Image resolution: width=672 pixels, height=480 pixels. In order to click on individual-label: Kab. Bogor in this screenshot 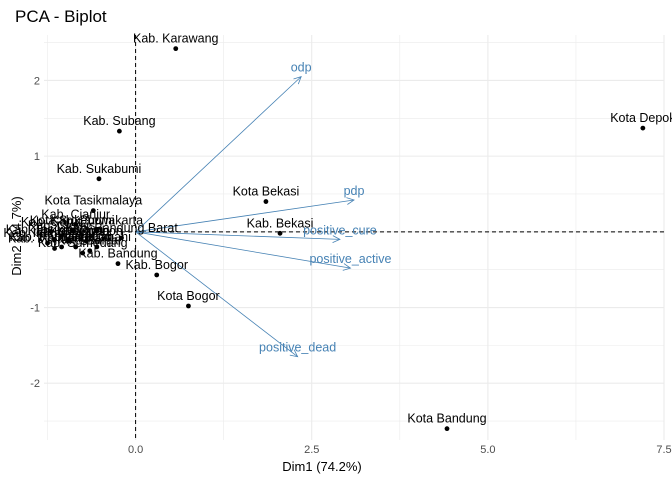, I will do `click(156, 265)`.